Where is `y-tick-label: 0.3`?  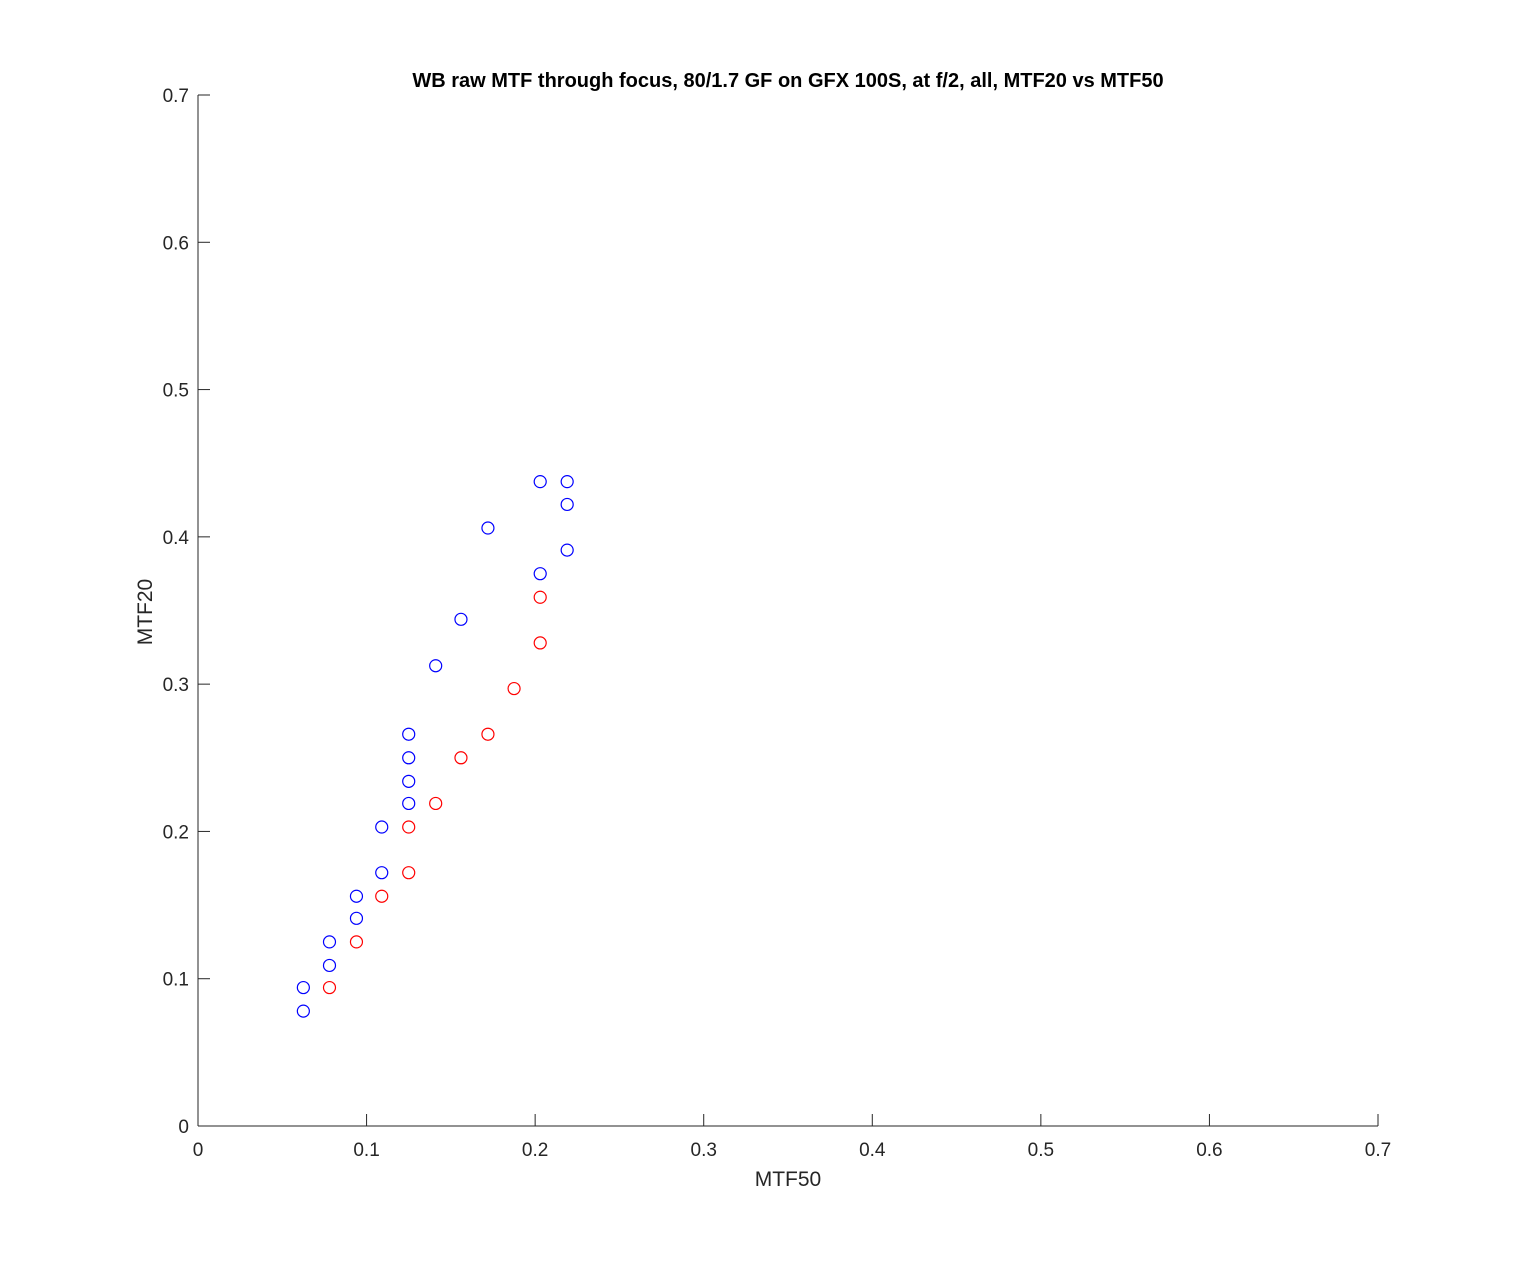 y-tick-label: 0.3 is located at coordinates (176, 685).